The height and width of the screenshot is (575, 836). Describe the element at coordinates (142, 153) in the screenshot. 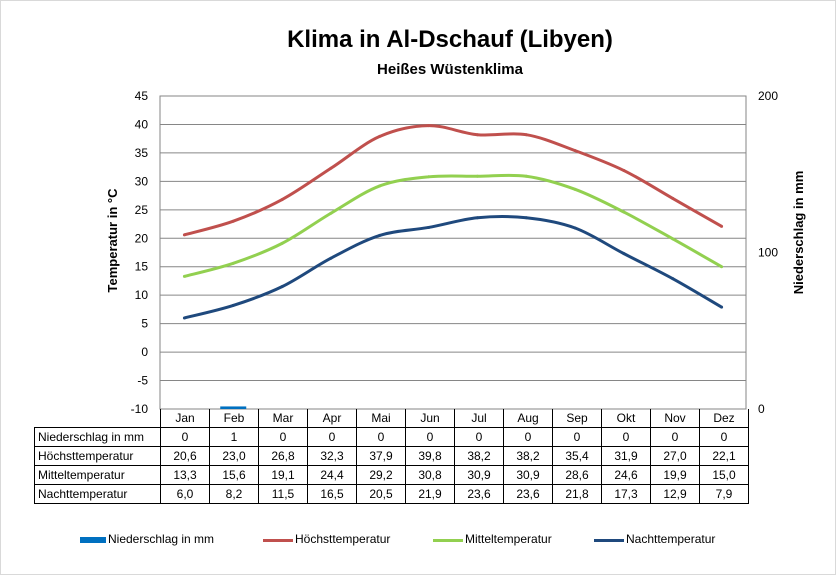

I see `y-tick-label: 35` at that location.